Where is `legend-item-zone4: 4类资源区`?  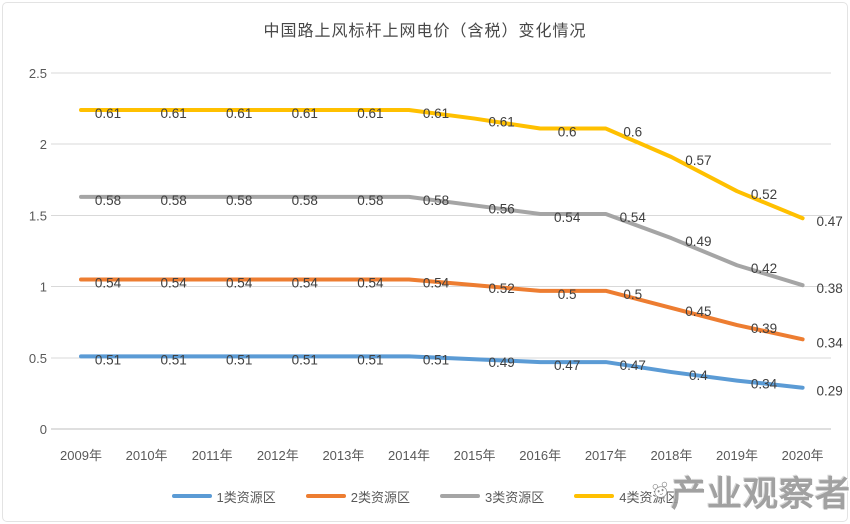 legend-item-zone4: 4类资源区 is located at coordinates (626, 496).